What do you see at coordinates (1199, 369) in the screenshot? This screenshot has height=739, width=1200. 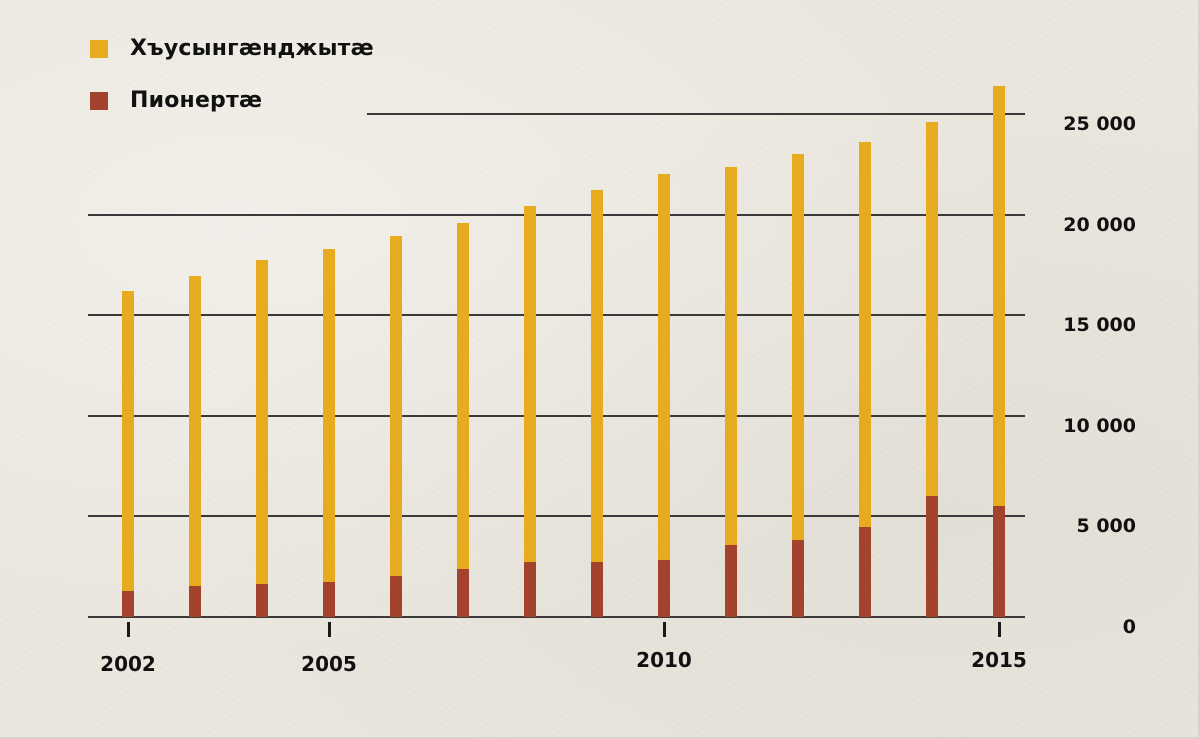 I see `frame-edge-right` at bounding box center [1199, 369].